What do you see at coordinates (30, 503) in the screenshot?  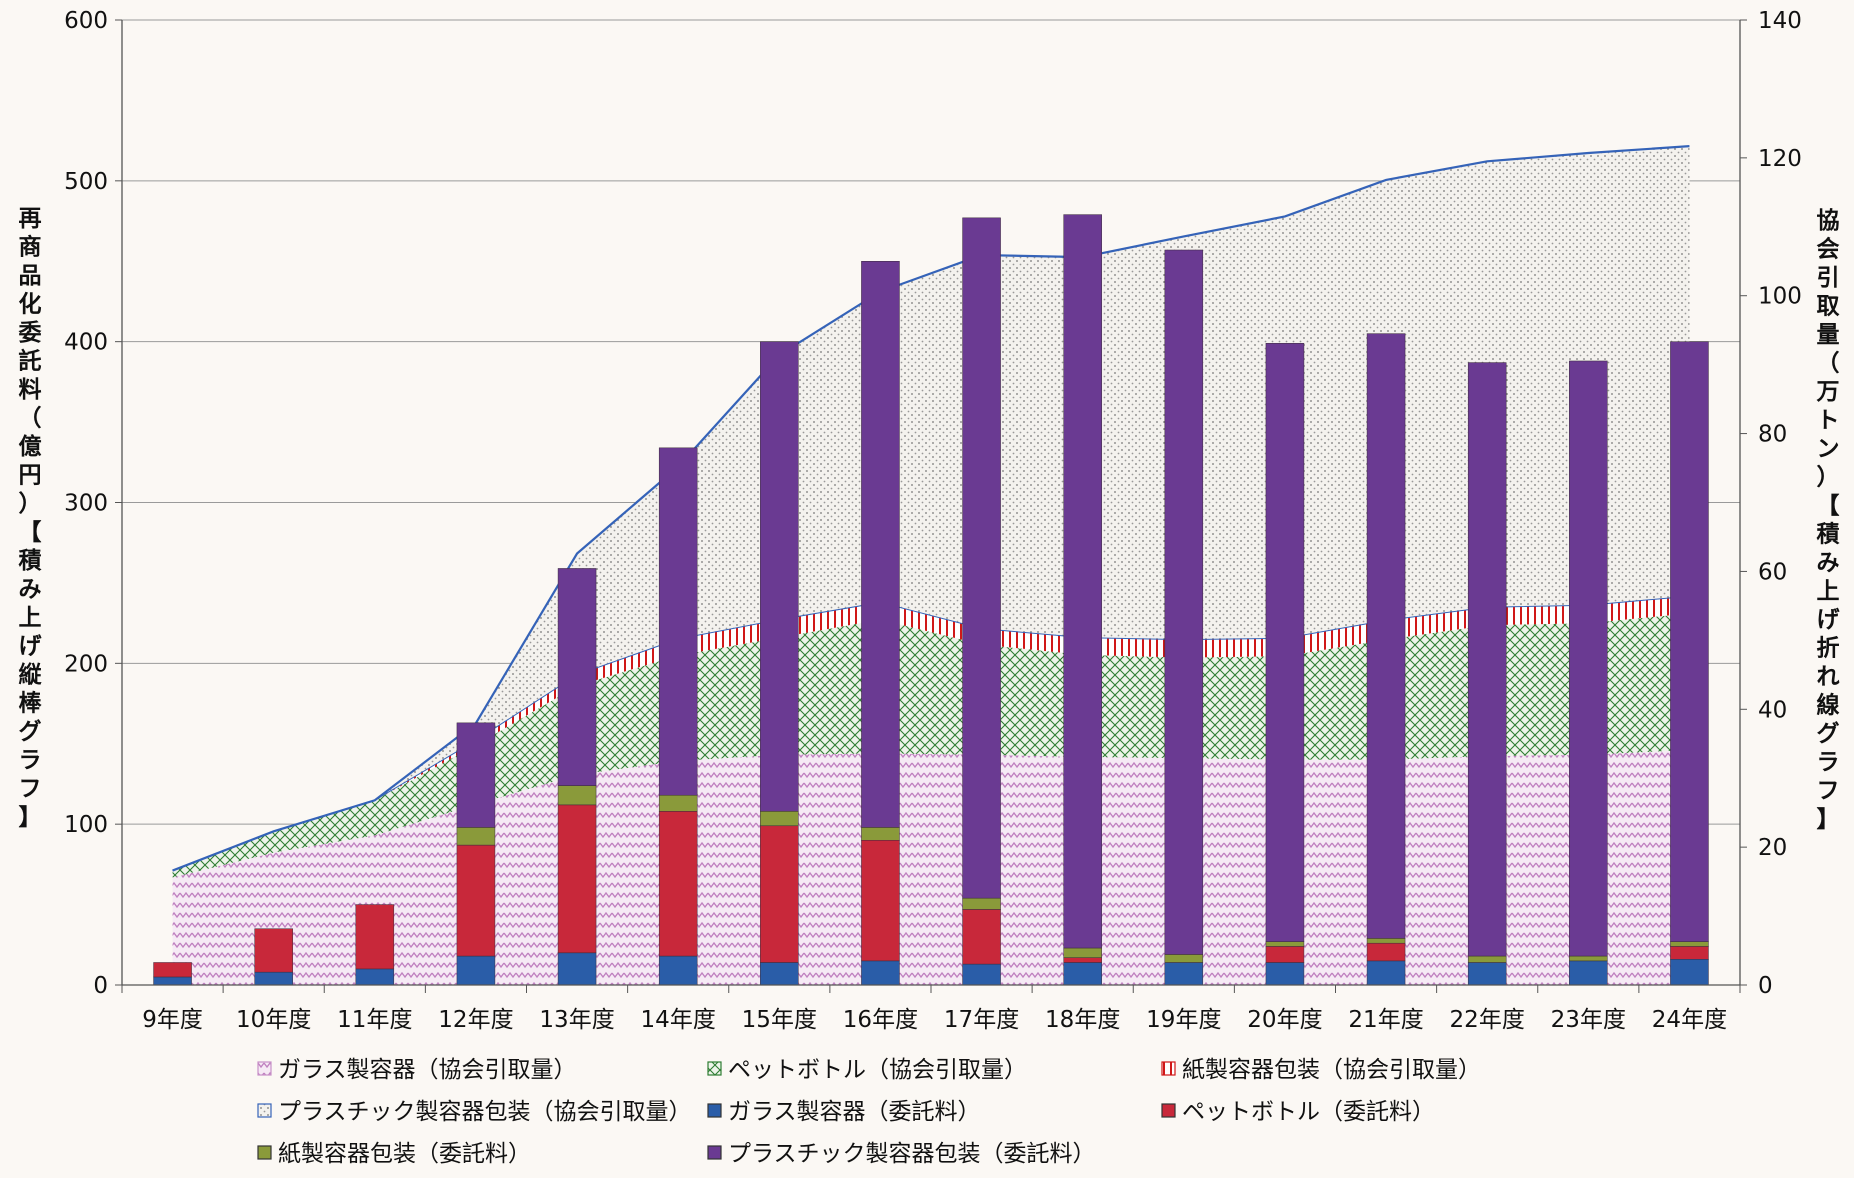 I see `axis-label-char: ）` at bounding box center [30, 503].